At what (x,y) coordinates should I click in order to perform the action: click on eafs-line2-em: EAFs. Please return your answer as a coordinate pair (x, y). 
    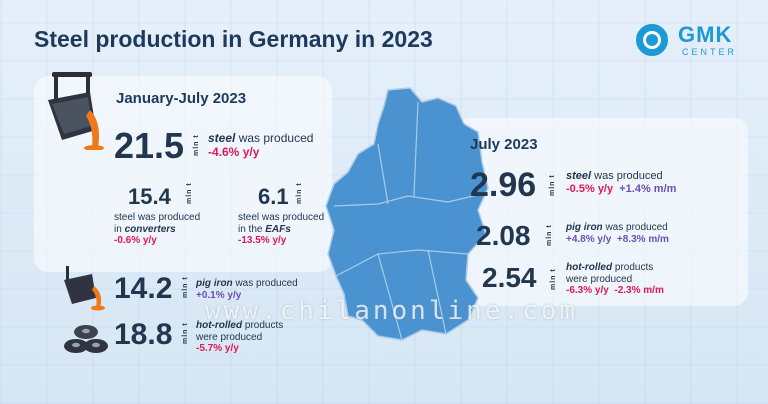
    Looking at the image, I should click on (278, 229).